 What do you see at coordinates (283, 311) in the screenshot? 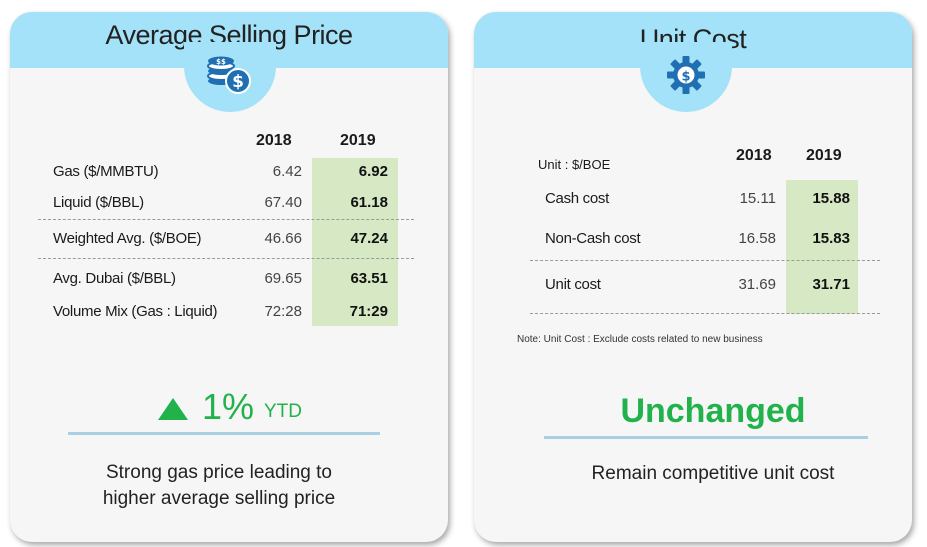
I see `value-2018: 72:28` at bounding box center [283, 311].